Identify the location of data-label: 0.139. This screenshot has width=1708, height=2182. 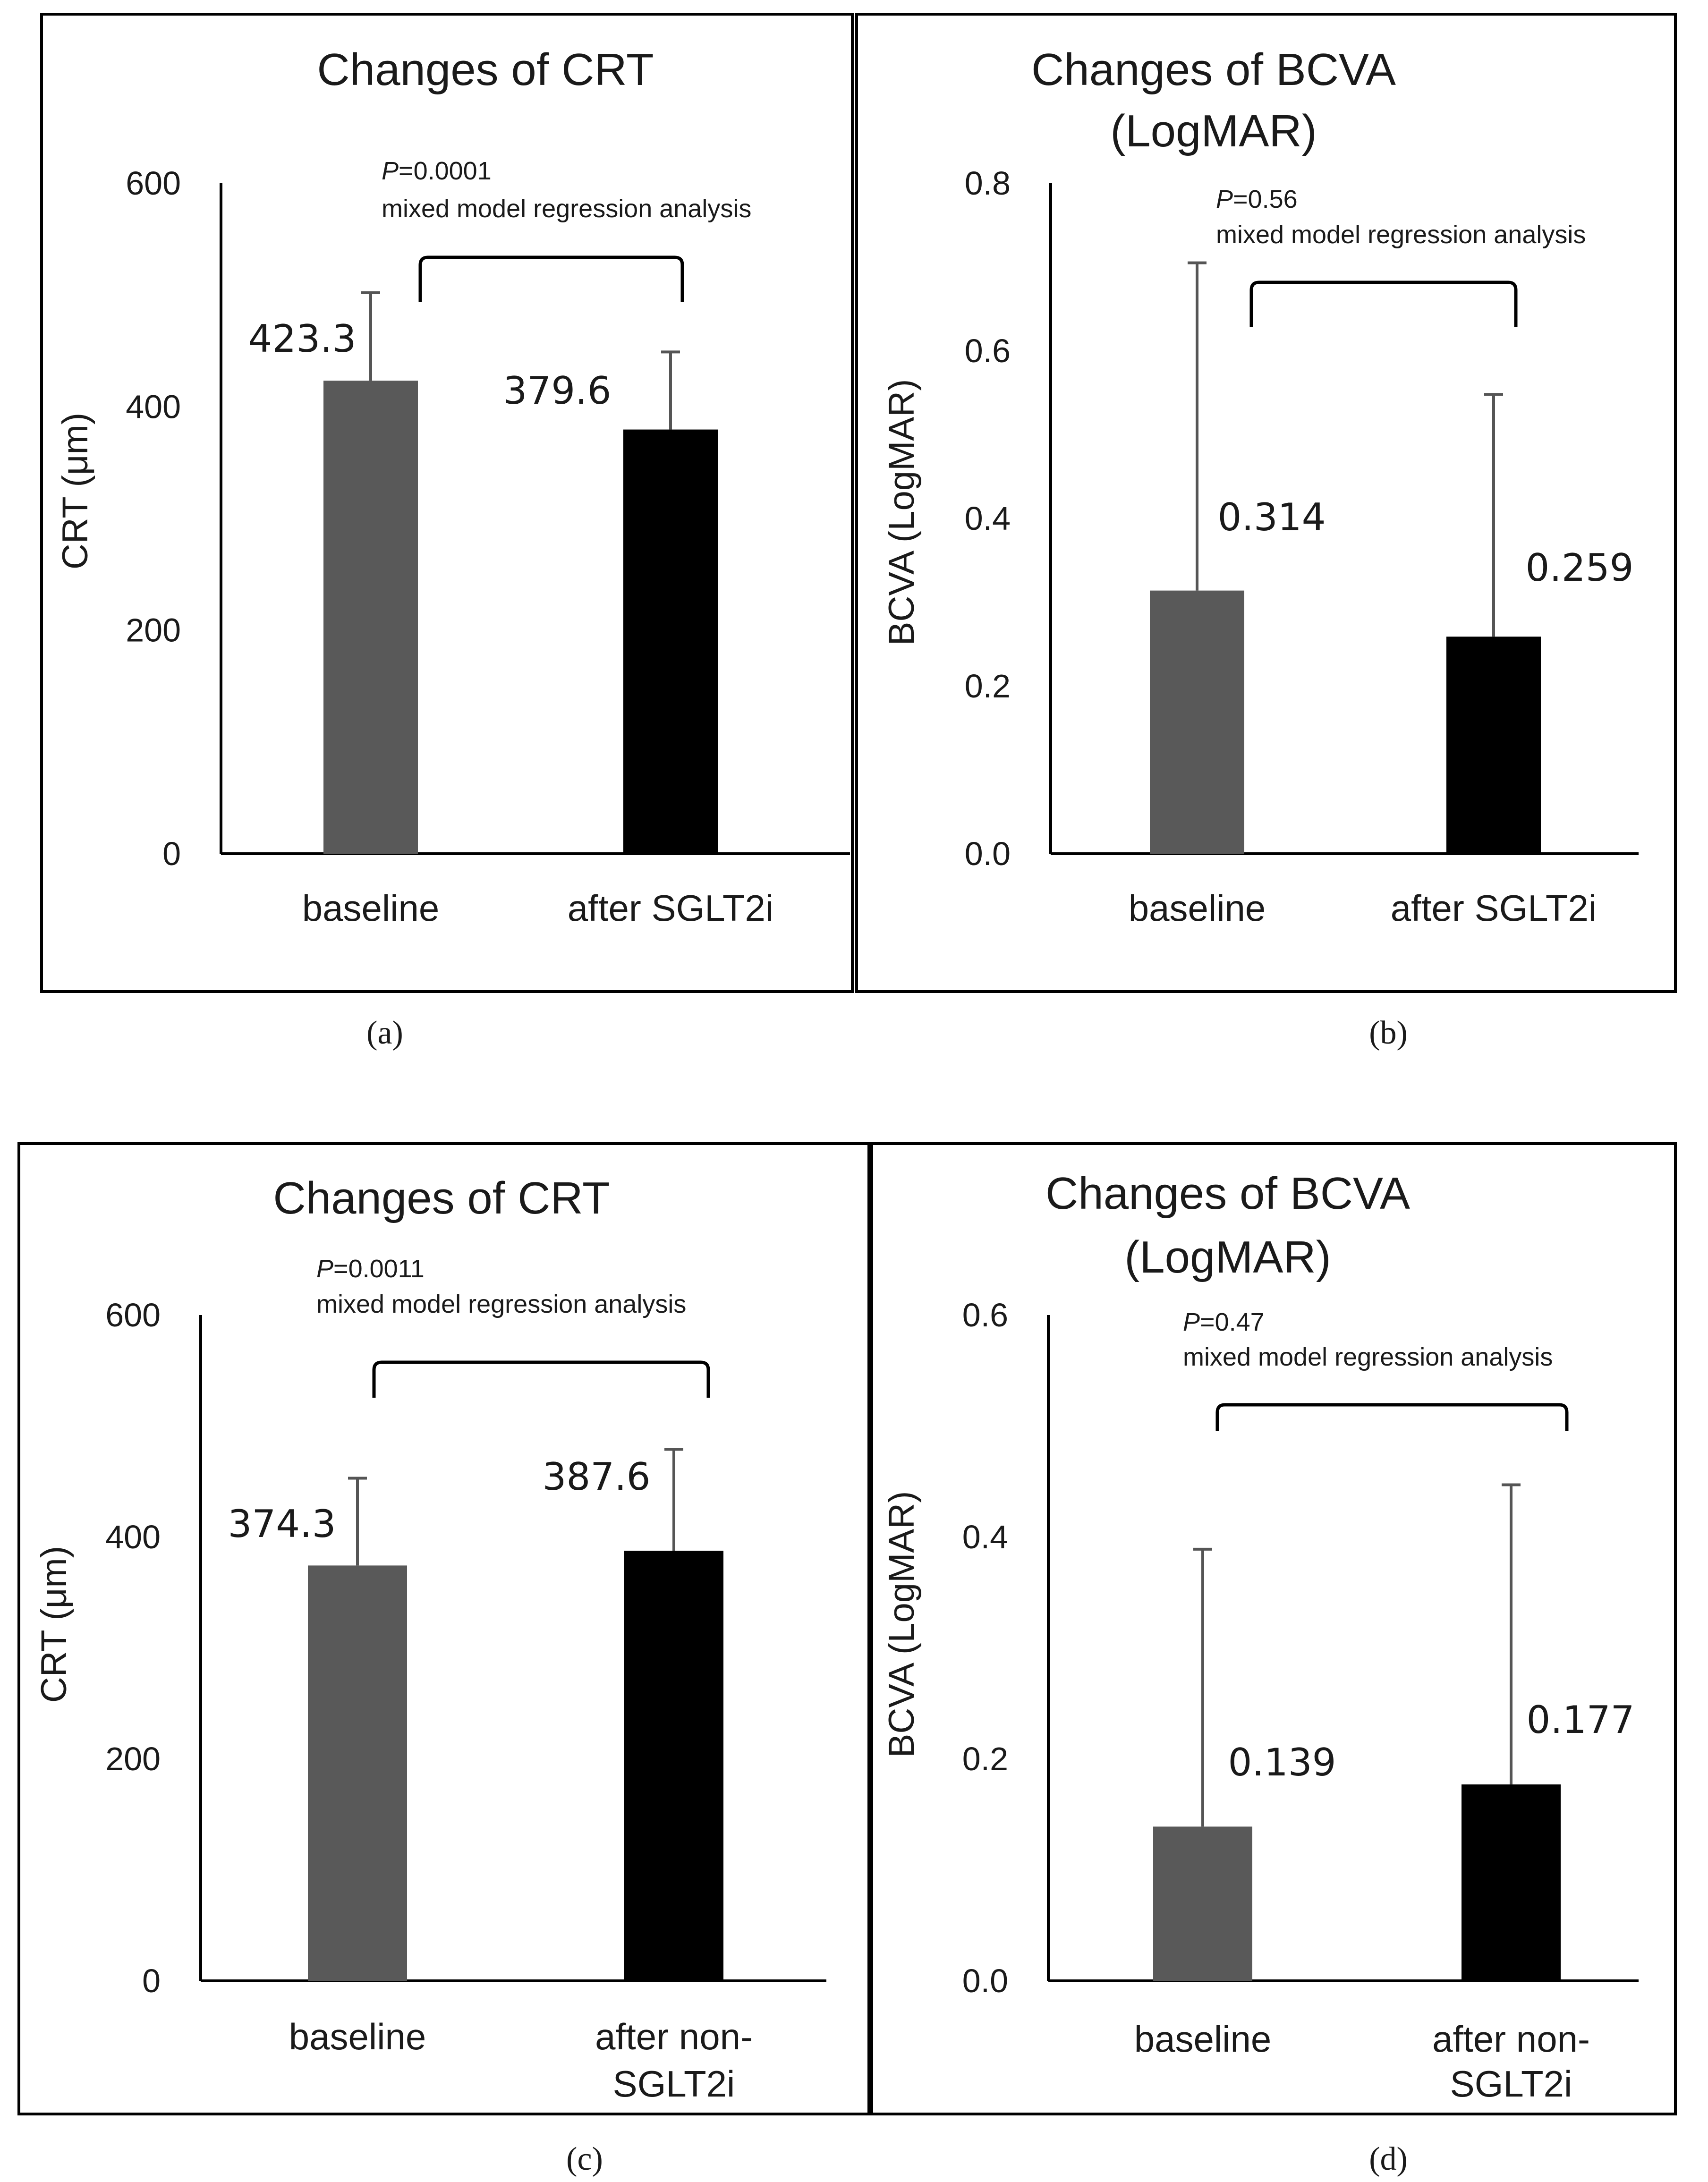
(1282, 1762).